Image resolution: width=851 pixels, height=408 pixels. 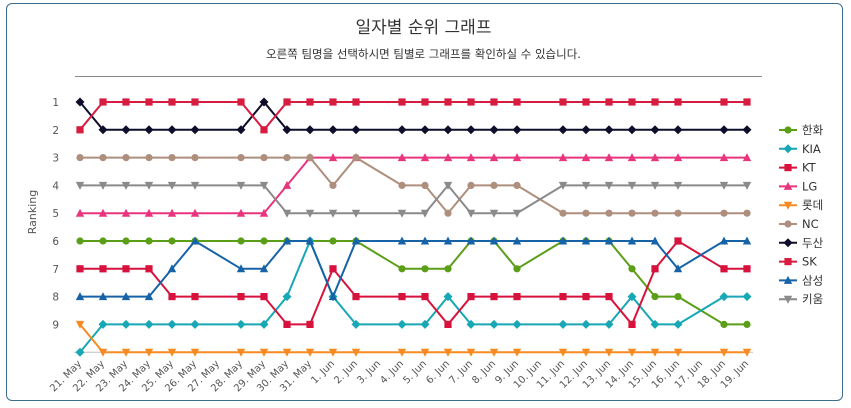 I want to click on x-tick-label: 8. Jun, so click(x=484, y=373).